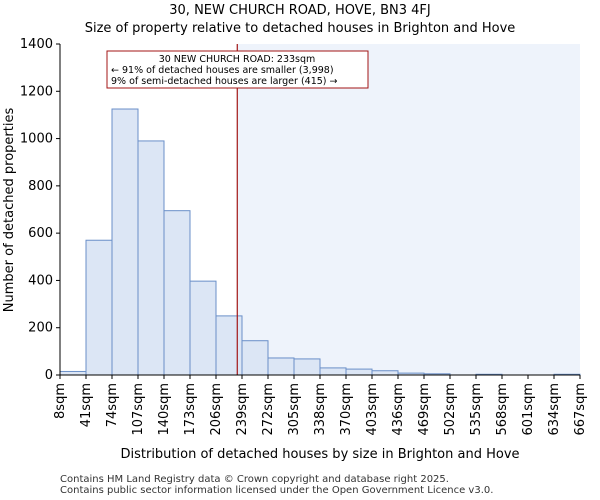 This screenshot has width=600, height=500. Describe the element at coordinates (424, 409) in the screenshot. I see `x-tick-label: 469sqm` at that location.